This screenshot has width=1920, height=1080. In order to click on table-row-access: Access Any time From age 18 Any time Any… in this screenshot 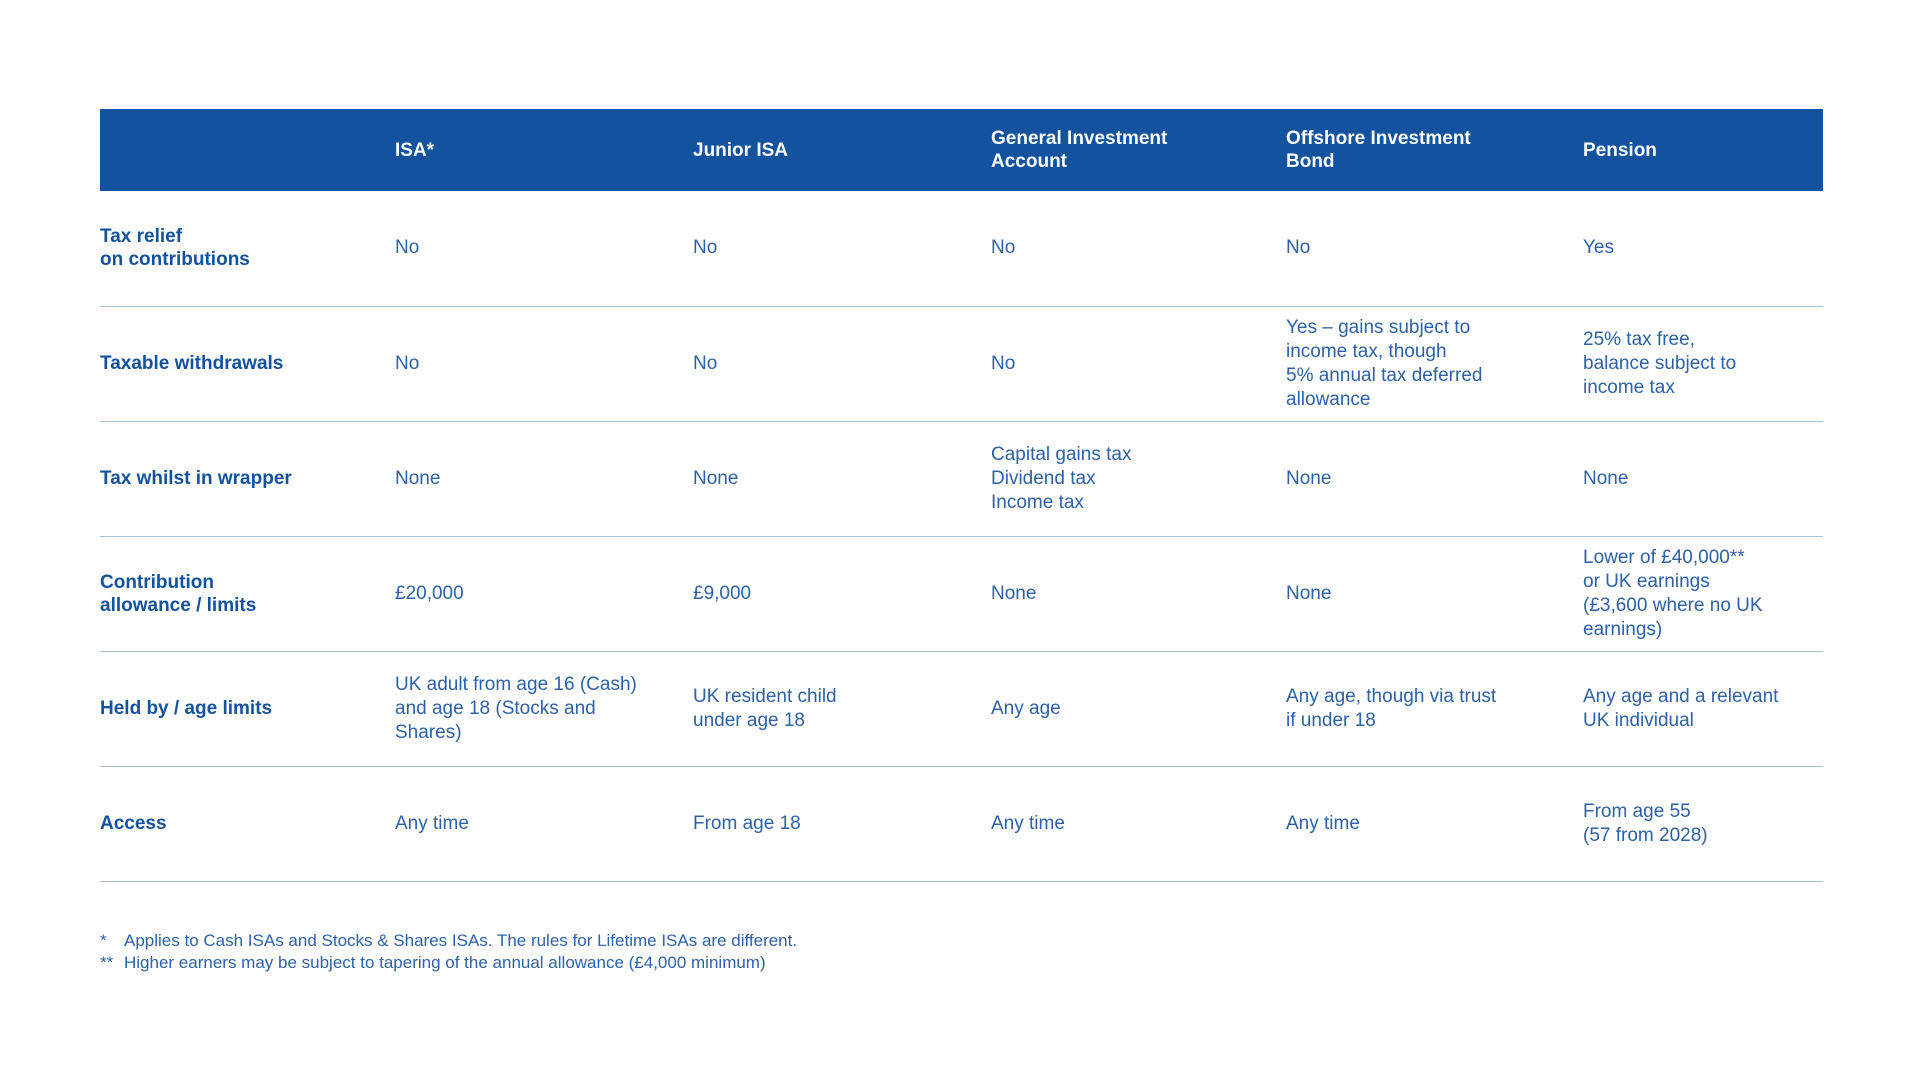, I will do `click(961, 824)`.